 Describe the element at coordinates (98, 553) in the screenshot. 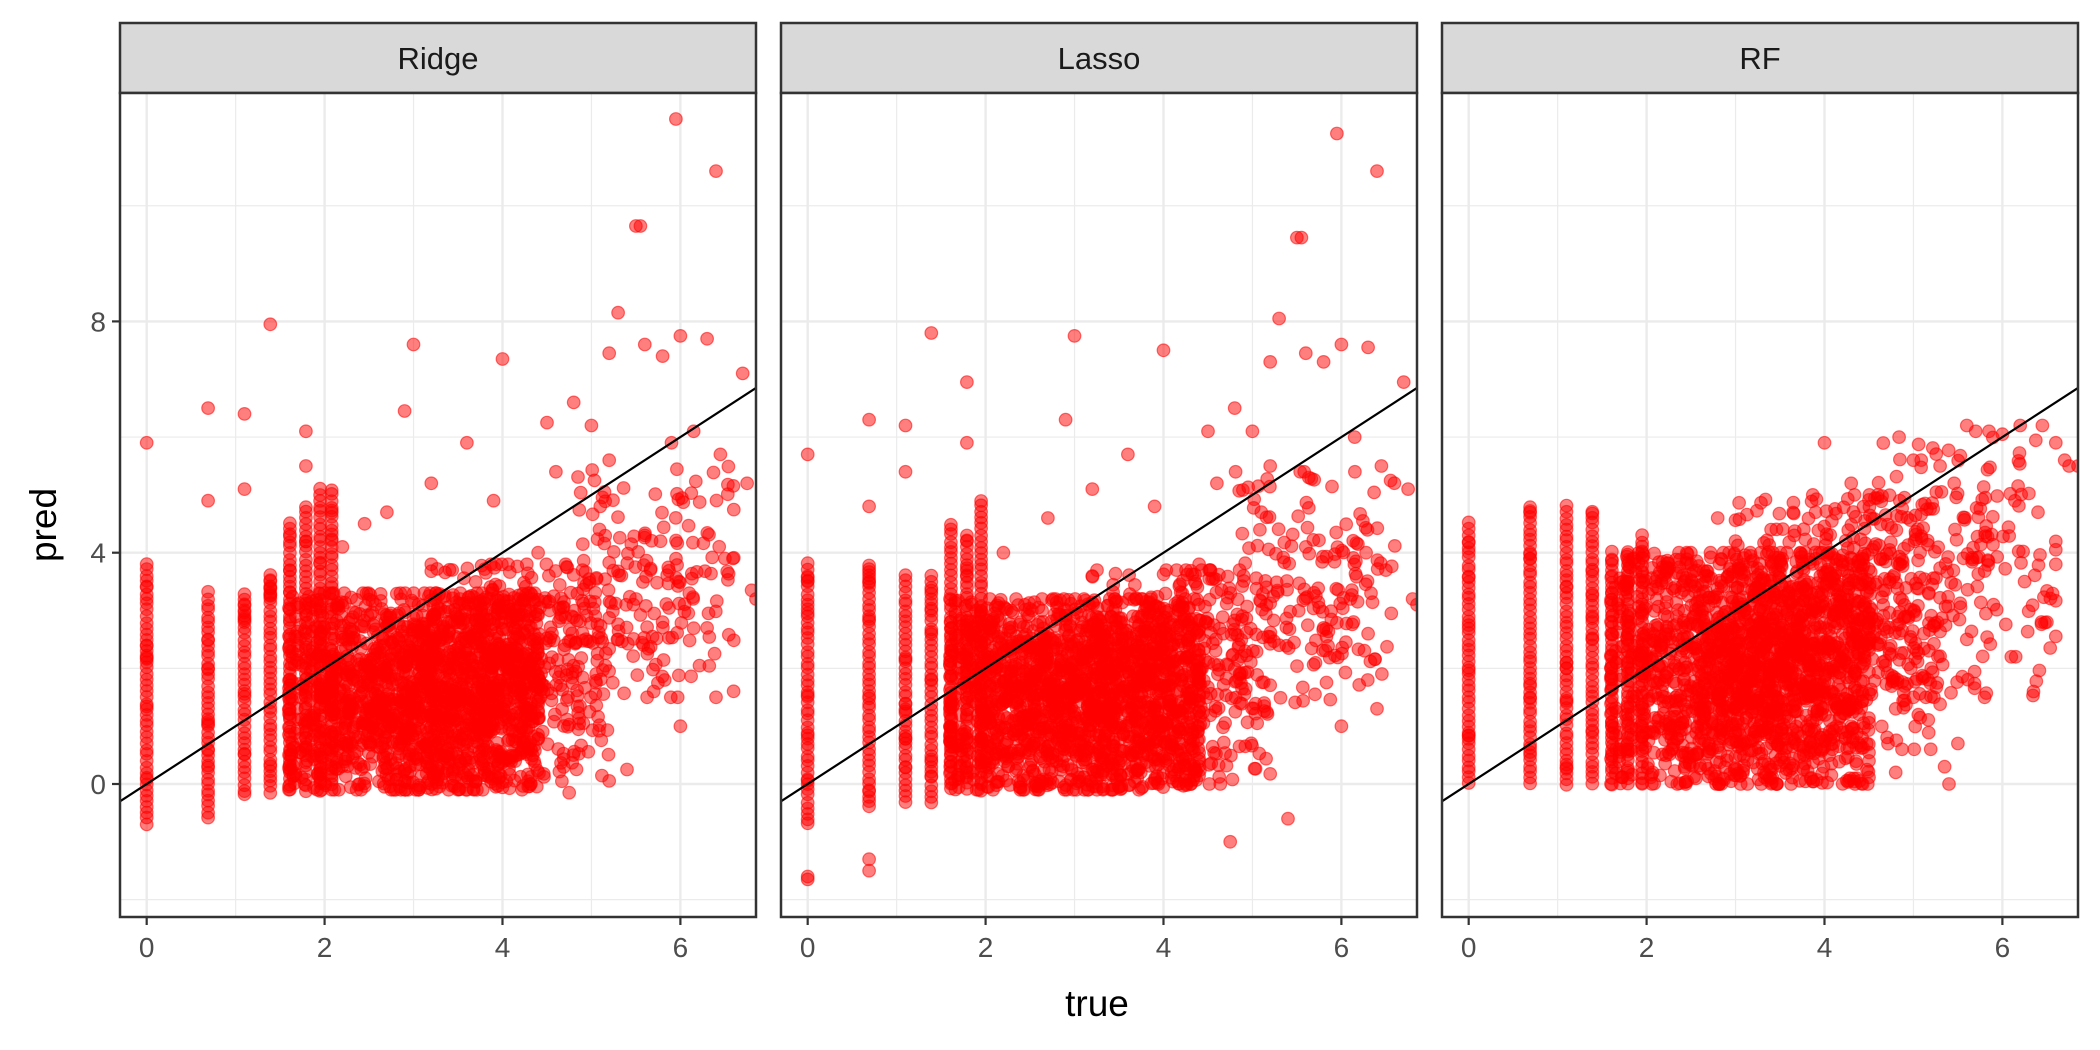

I see `y-tick-label: 4` at that location.